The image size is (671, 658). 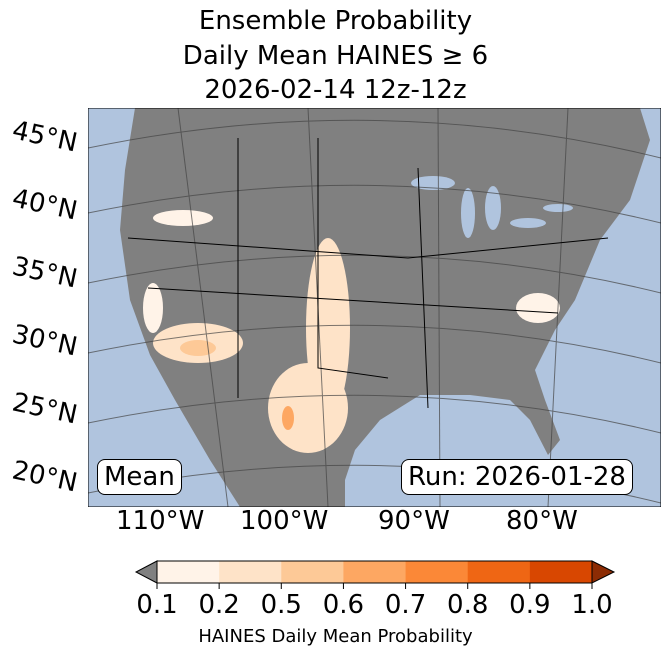 I want to click on colorbar, so click(x=375, y=574).